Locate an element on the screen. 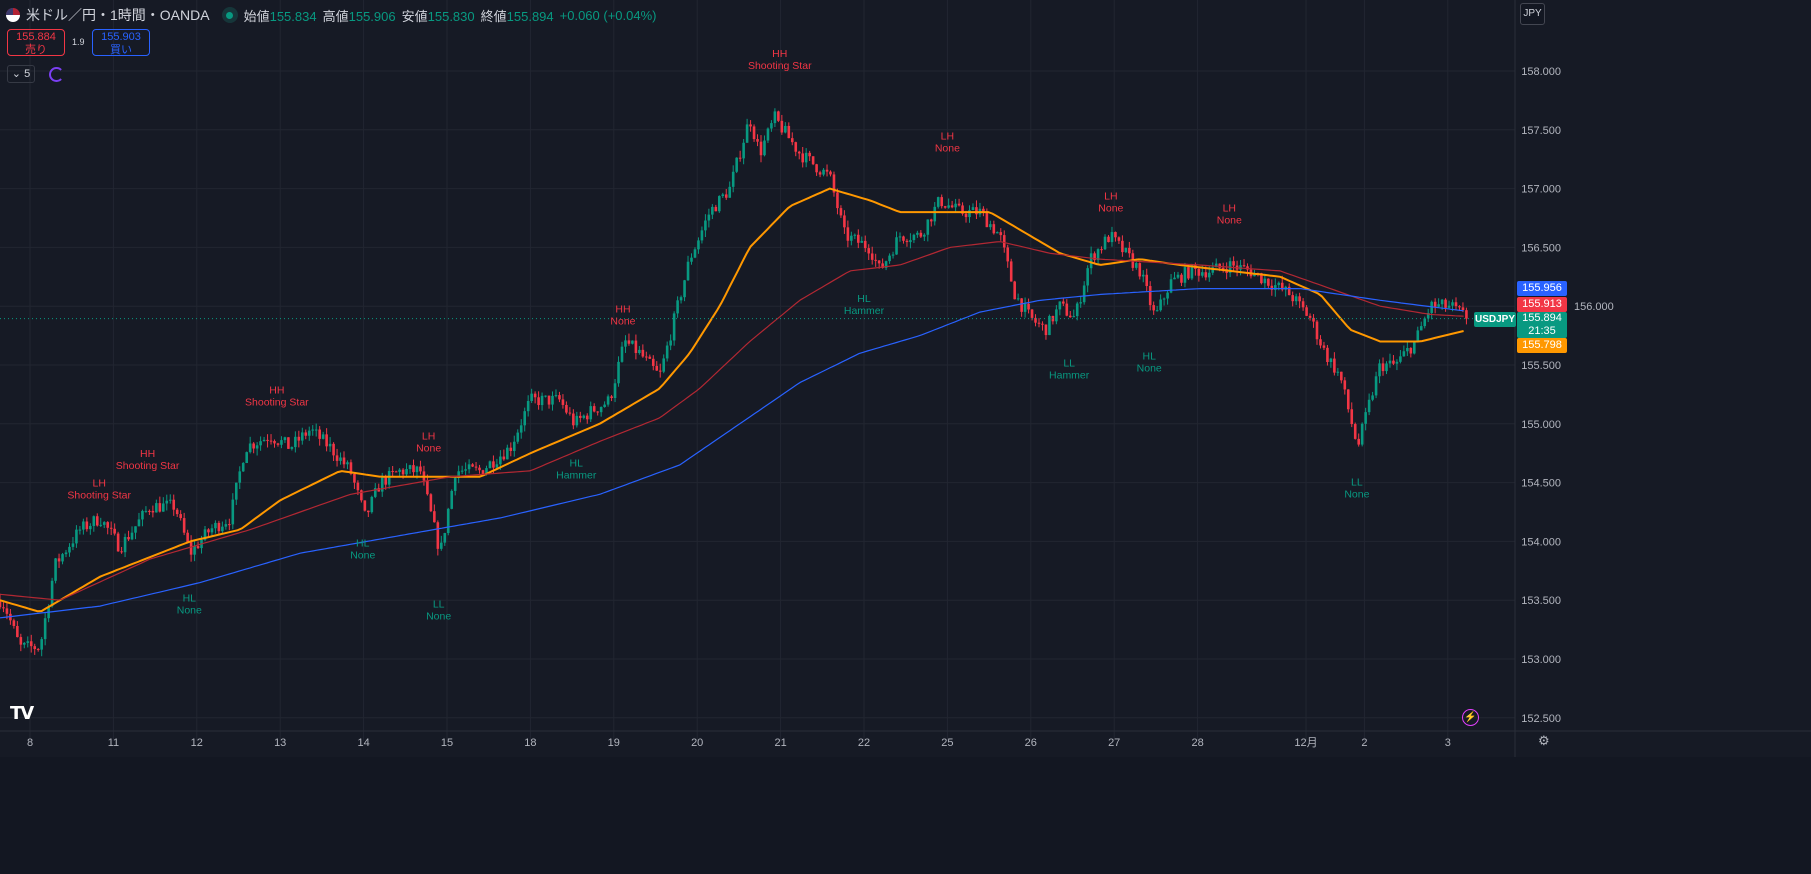  sell-label: 売り is located at coordinates (36, 50).